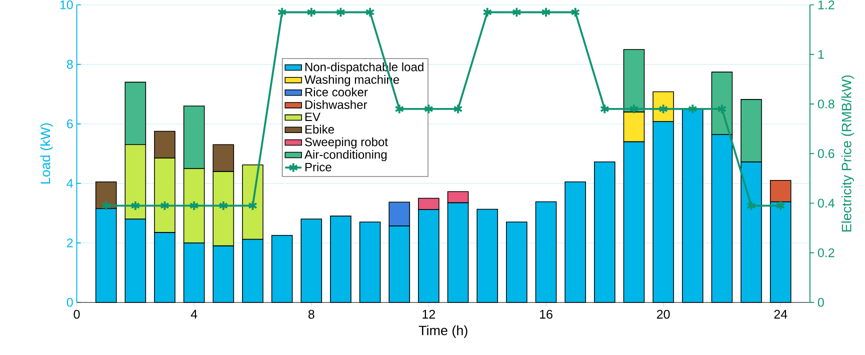  Describe the element at coordinates (69, 64) in the screenshot. I see `y-tick-label: 8` at that location.